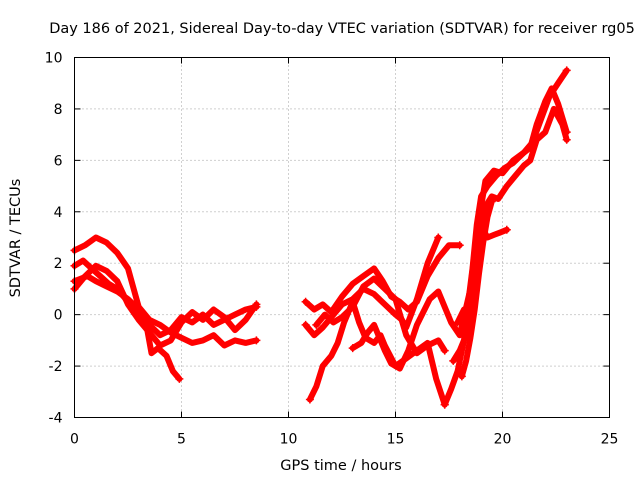  What do you see at coordinates (181, 440) in the screenshot?
I see `x-tick-label: 5` at bounding box center [181, 440].